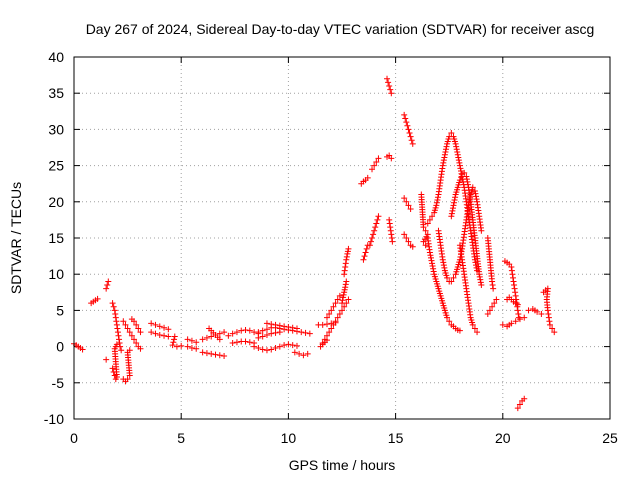 The image size is (640, 485). What do you see at coordinates (60, 347) in the screenshot?
I see `y-tick-label: 0` at bounding box center [60, 347].